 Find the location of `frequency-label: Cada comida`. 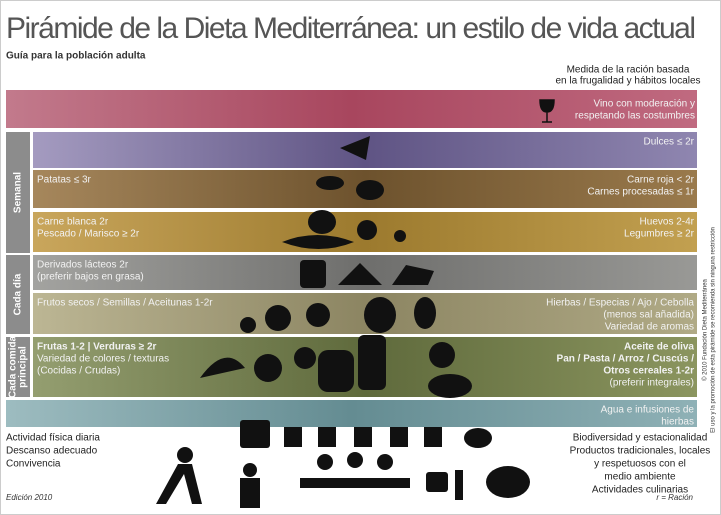

frequency-label: Cada comida is located at coordinates (13, 366).